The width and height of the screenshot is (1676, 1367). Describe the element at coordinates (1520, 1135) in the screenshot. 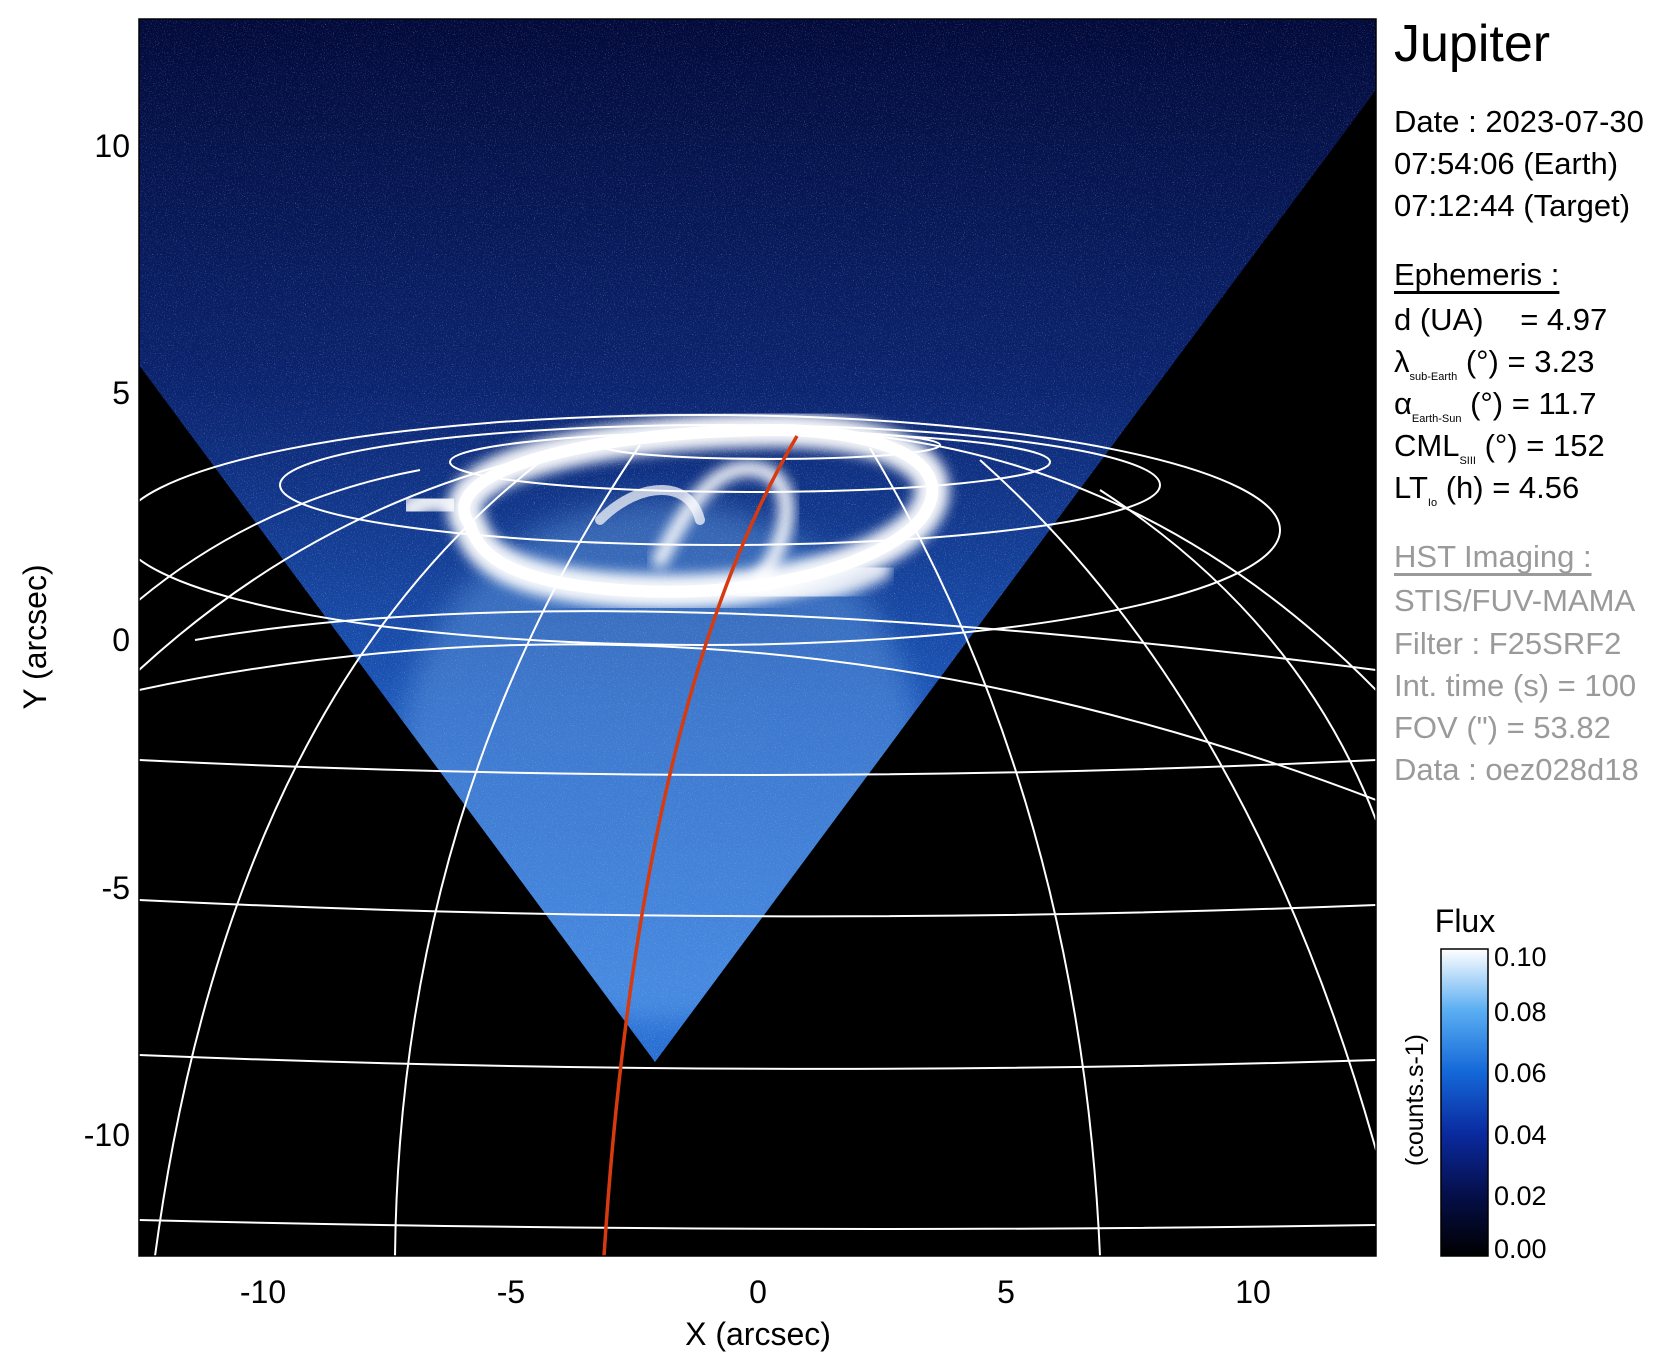

I see `colorbar-tick-label: 0.04` at that location.